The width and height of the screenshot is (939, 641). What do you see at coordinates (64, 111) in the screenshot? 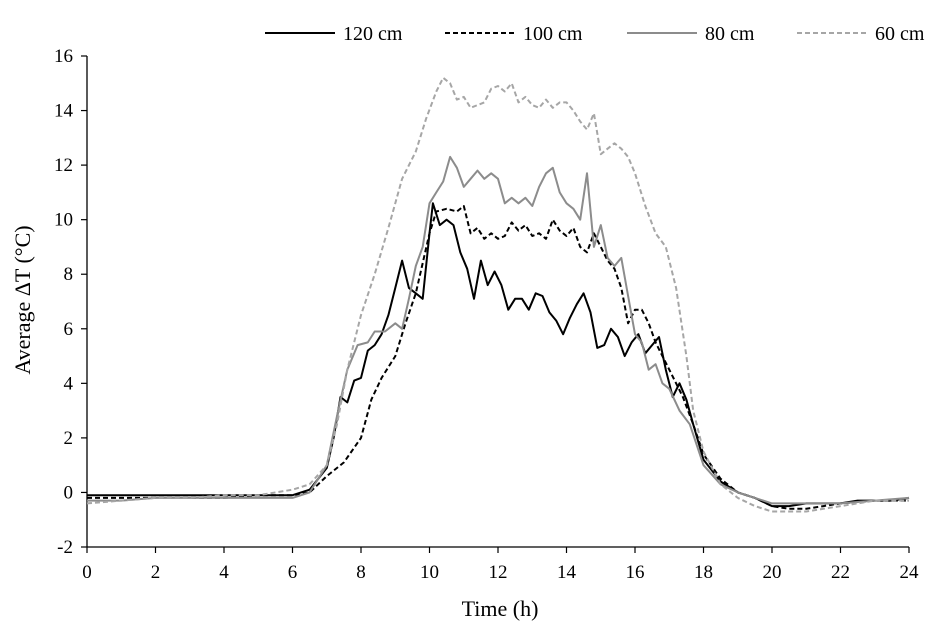
I see `y-tick-label: 14` at bounding box center [64, 111].